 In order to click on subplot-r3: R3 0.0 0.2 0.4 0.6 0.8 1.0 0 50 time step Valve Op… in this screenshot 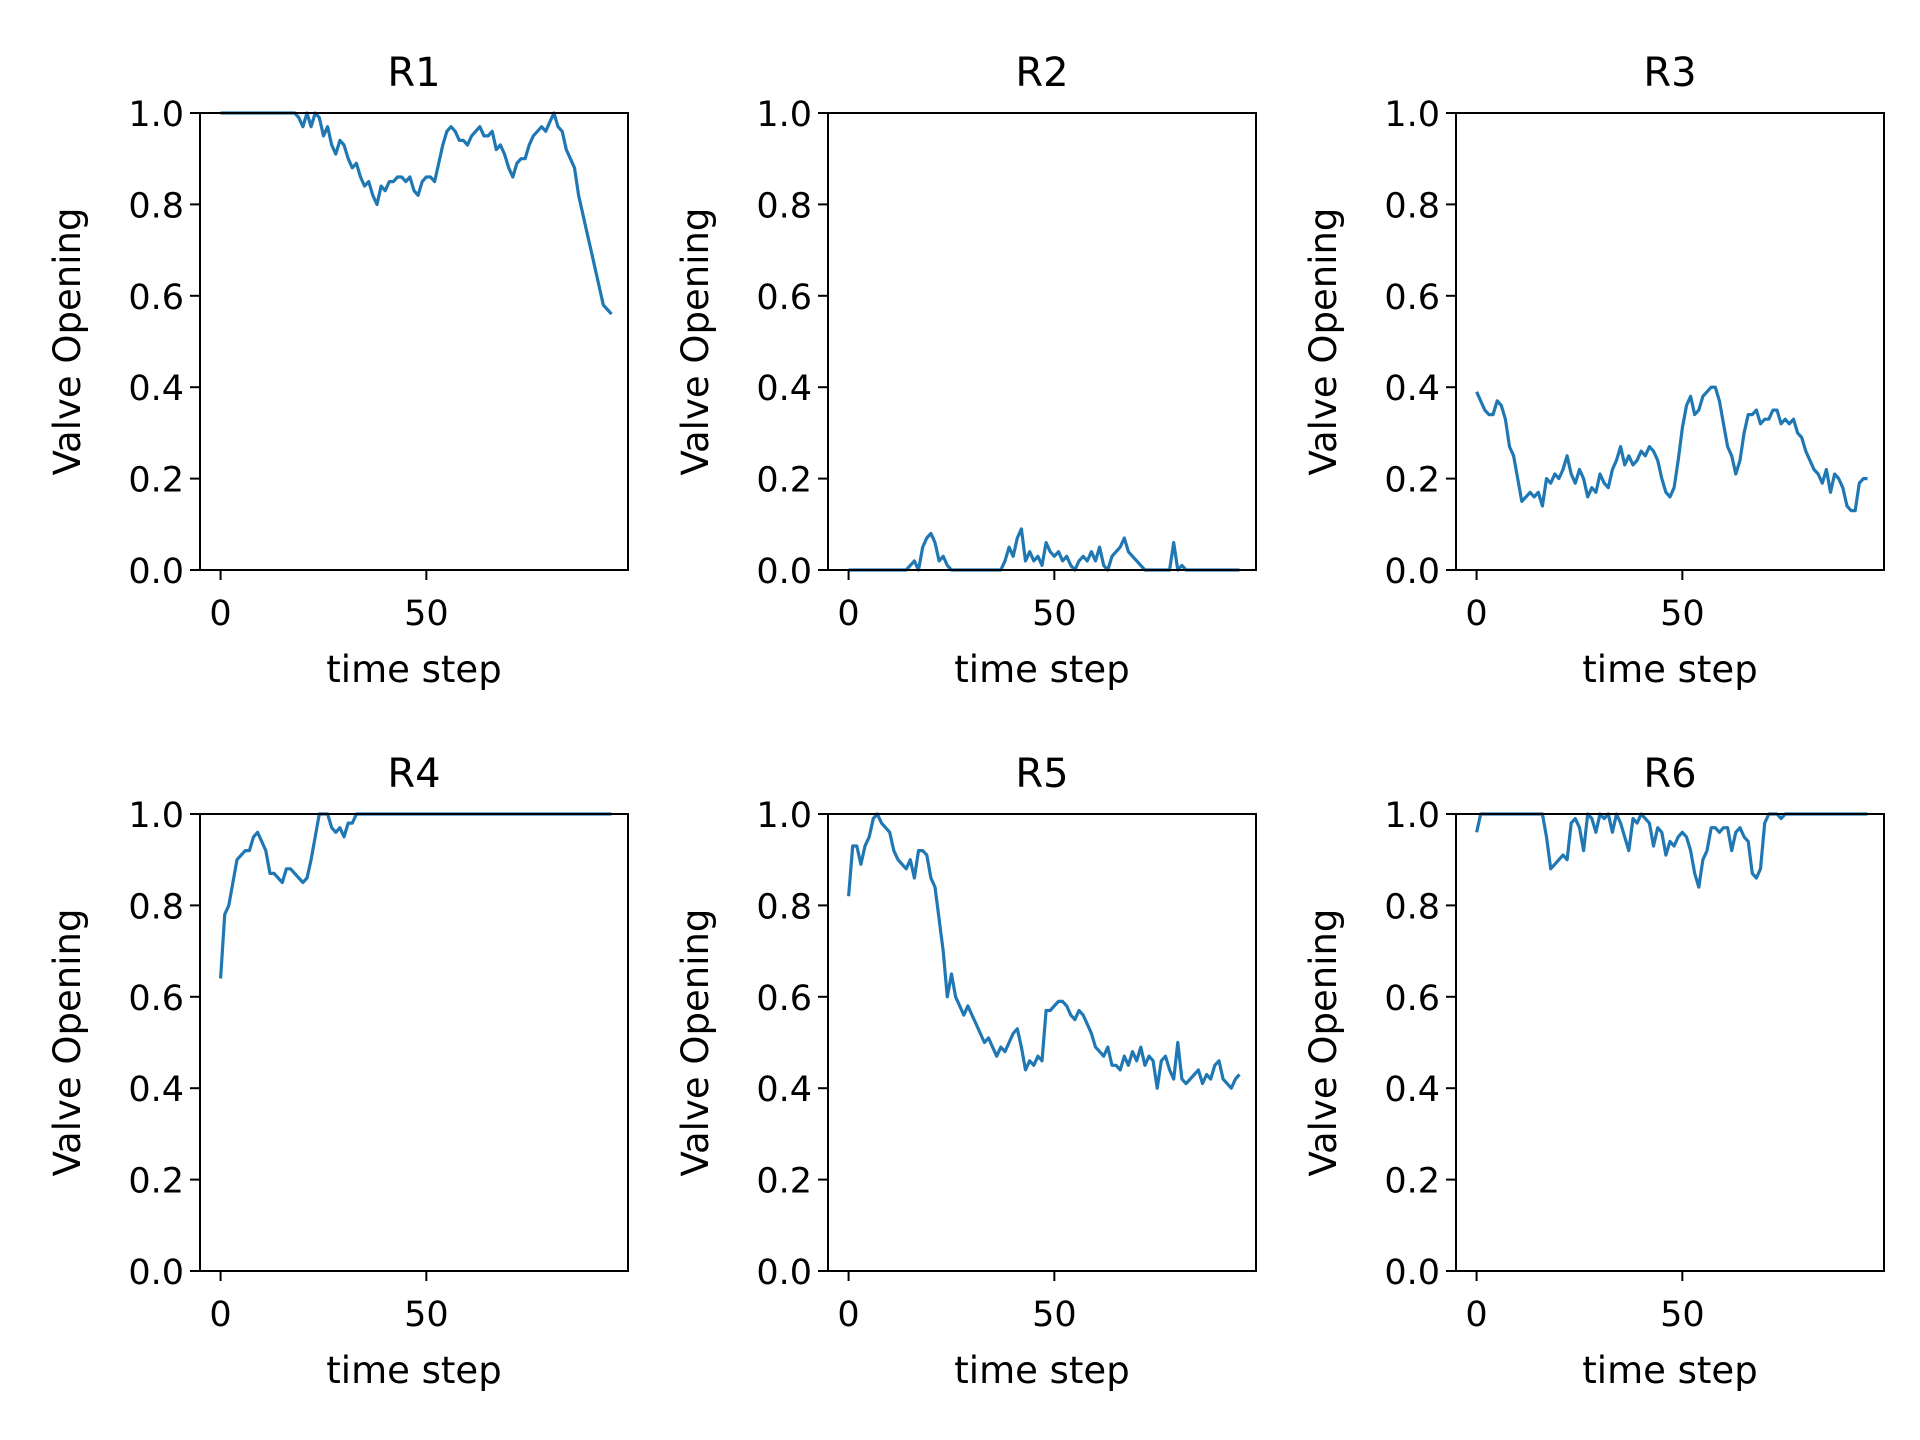, I will do `click(1593, 370)`.